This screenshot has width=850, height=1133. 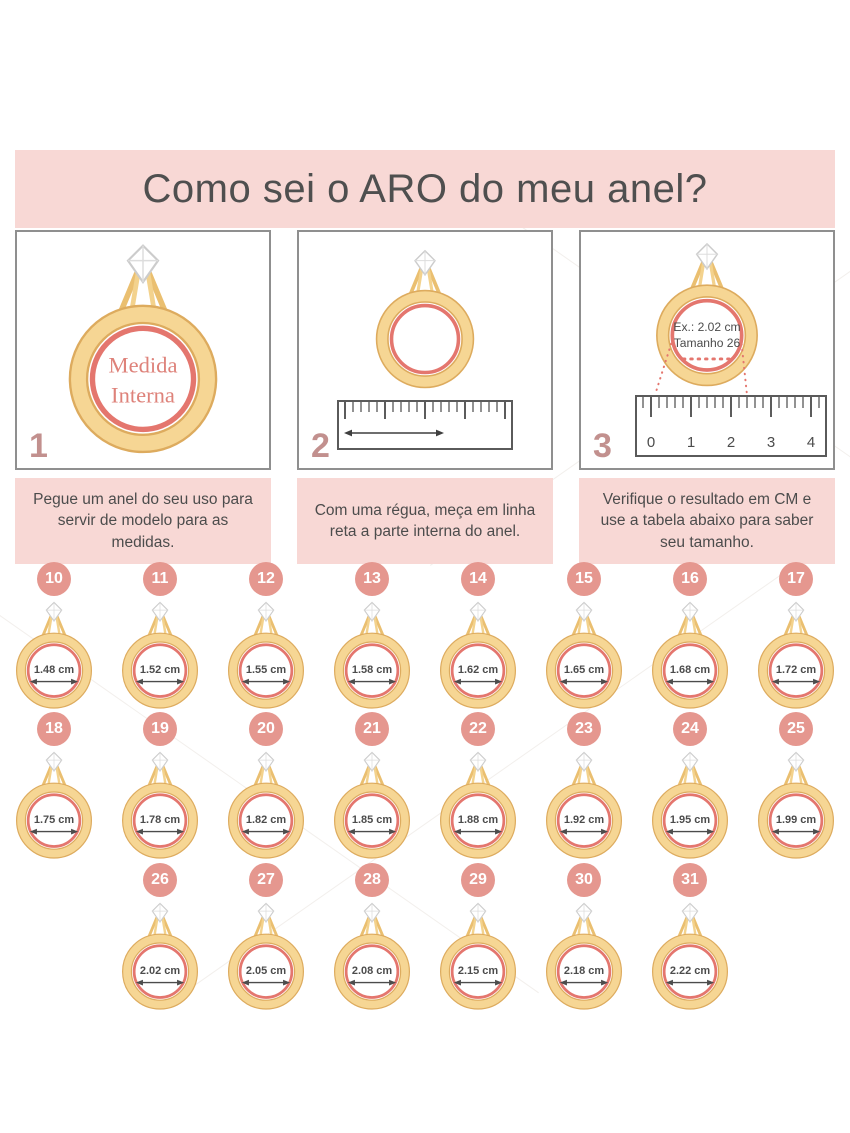 I want to click on ring-measure: 1.78 cm, so click(x=160, y=820).